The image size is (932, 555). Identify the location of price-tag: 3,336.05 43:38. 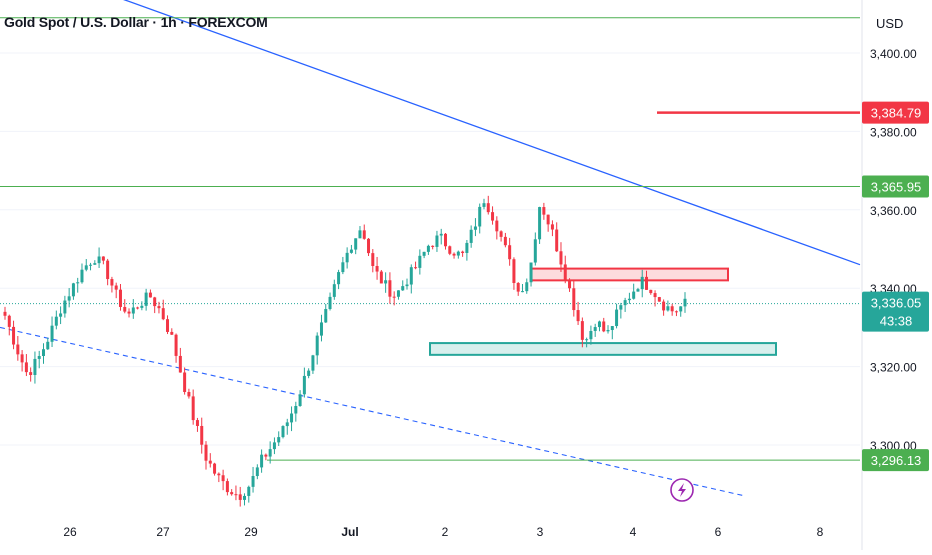
(895, 311).